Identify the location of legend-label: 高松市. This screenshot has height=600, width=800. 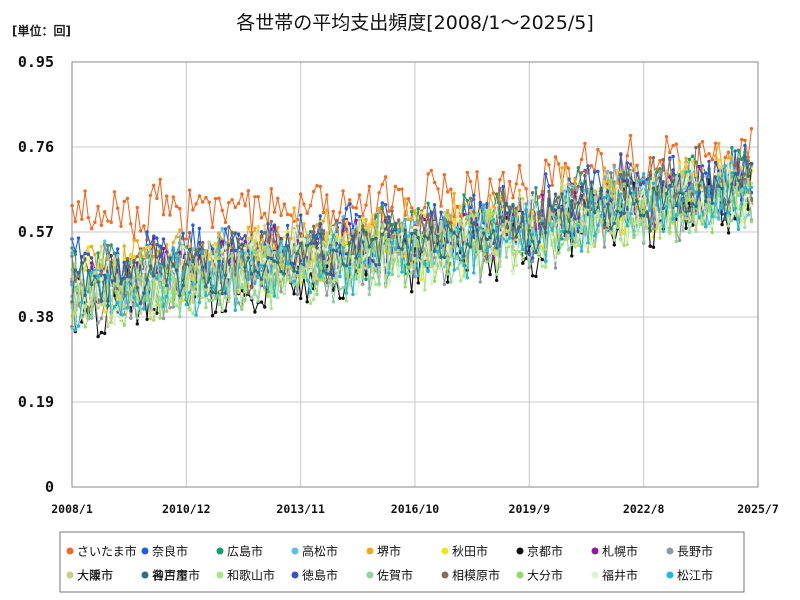
(320, 551).